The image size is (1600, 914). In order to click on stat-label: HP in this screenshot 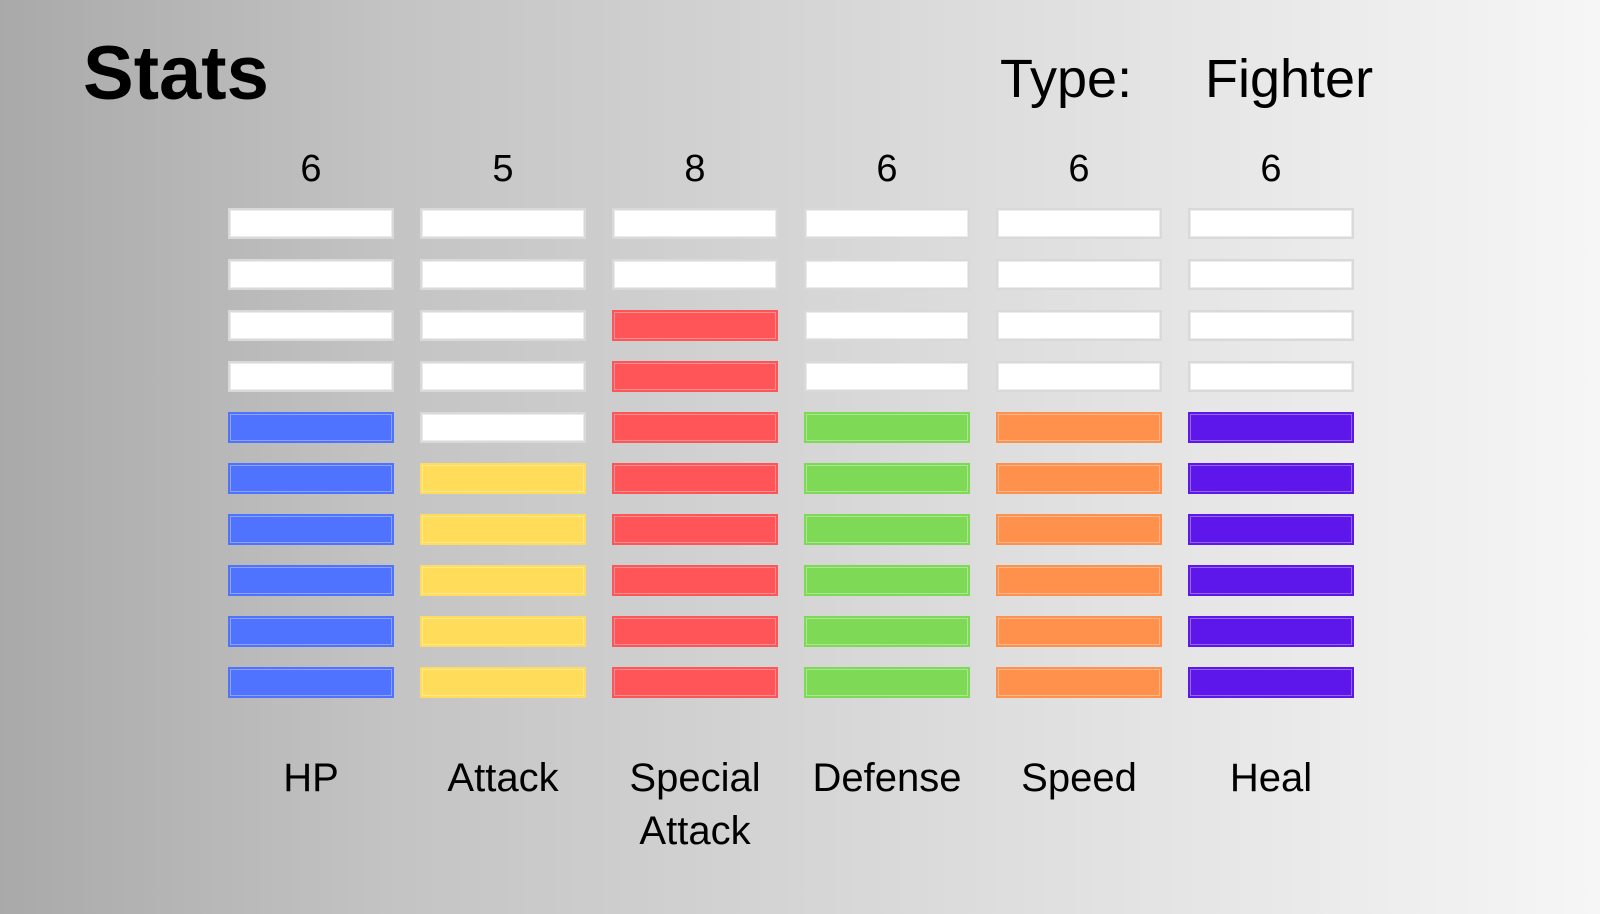, I will do `click(311, 778)`.